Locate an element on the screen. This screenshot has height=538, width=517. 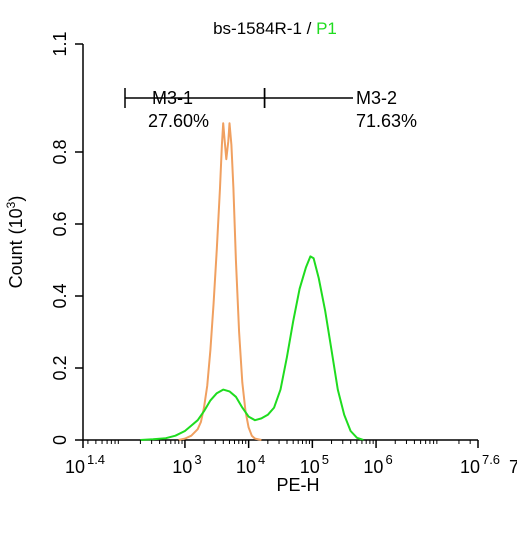
x-tick-label-3: 10 5 is located at coordinates (314, 464).